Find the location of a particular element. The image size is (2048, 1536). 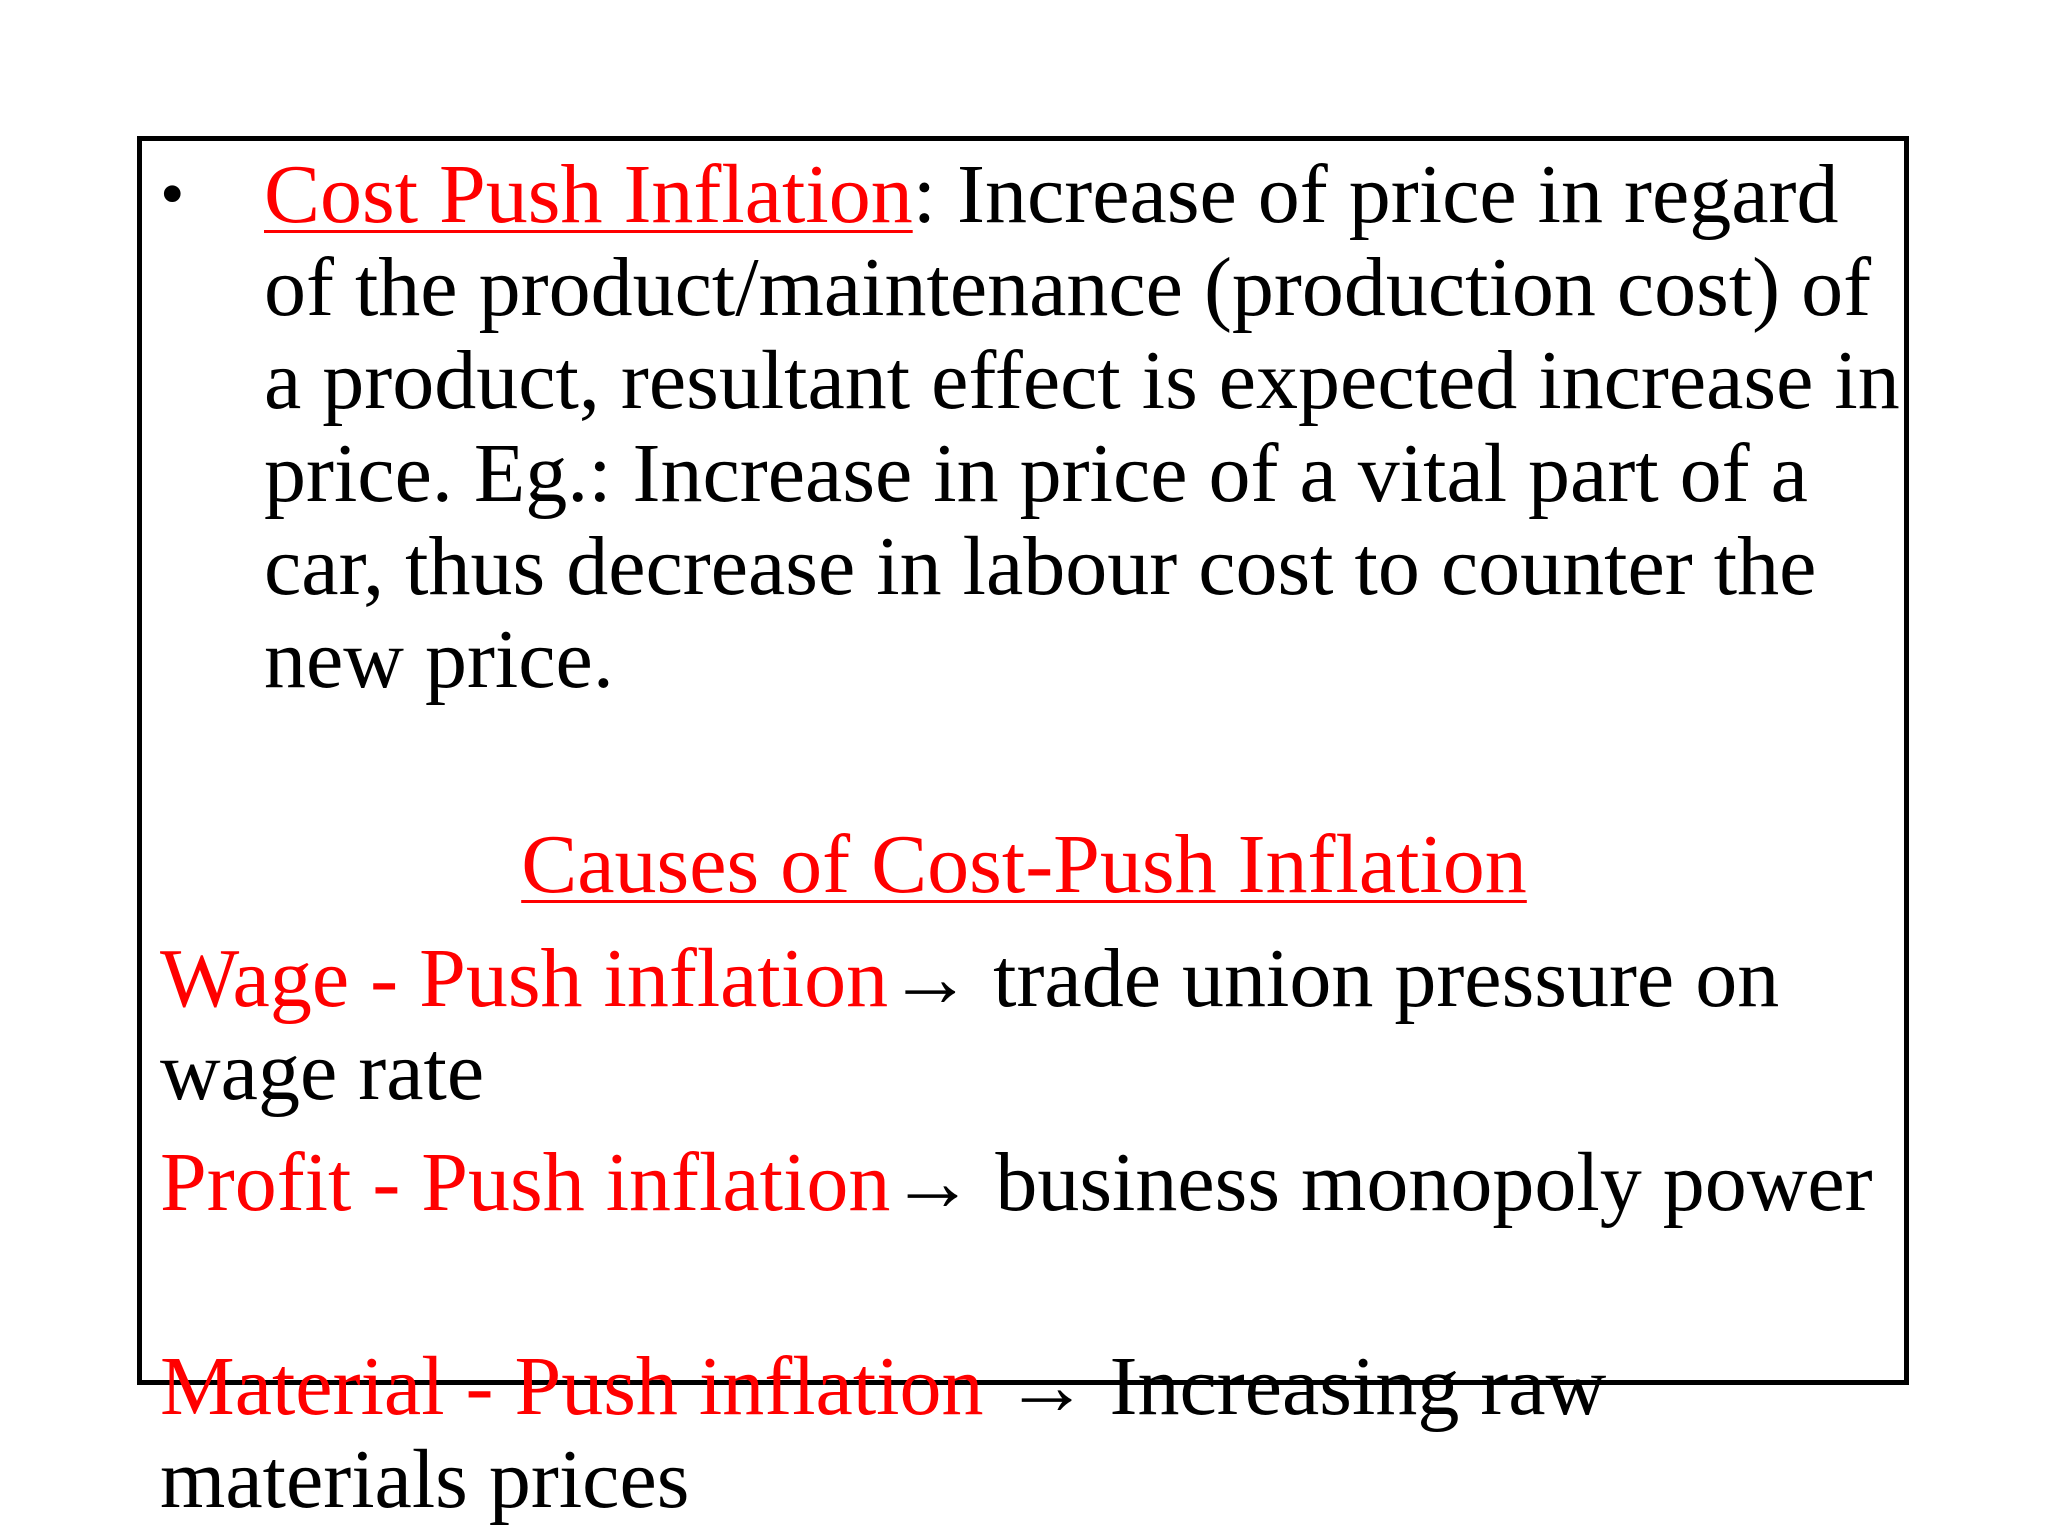

causes-heading-text: Causes of Cost-Push Inflation is located at coordinates (1024, 864).